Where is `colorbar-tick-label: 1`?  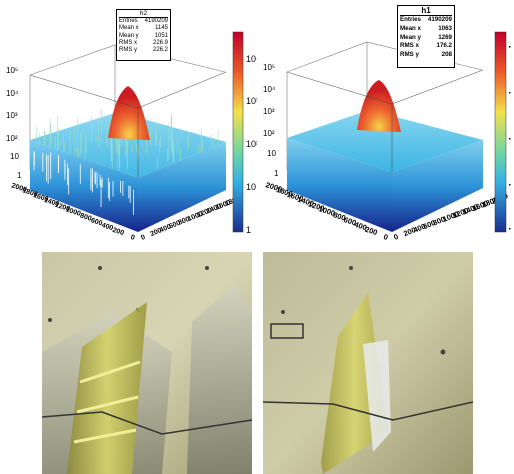
colorbar-tick-label: 1 is located at coordinates (248, 230).